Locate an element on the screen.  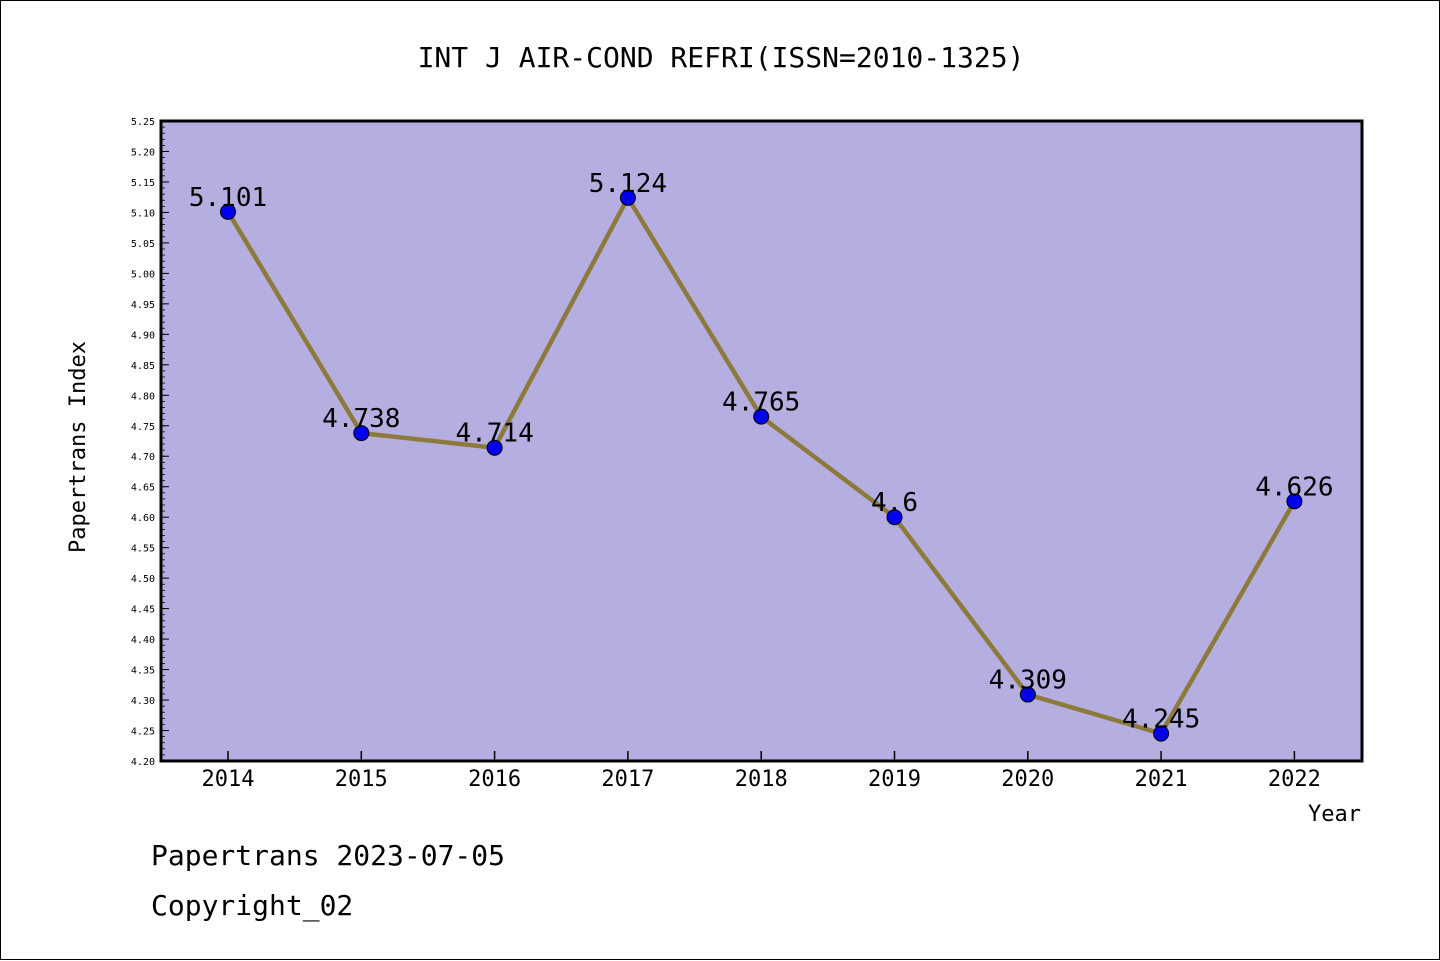
y-axis-label: Papertrans Index is located at coordinates (78, 447).